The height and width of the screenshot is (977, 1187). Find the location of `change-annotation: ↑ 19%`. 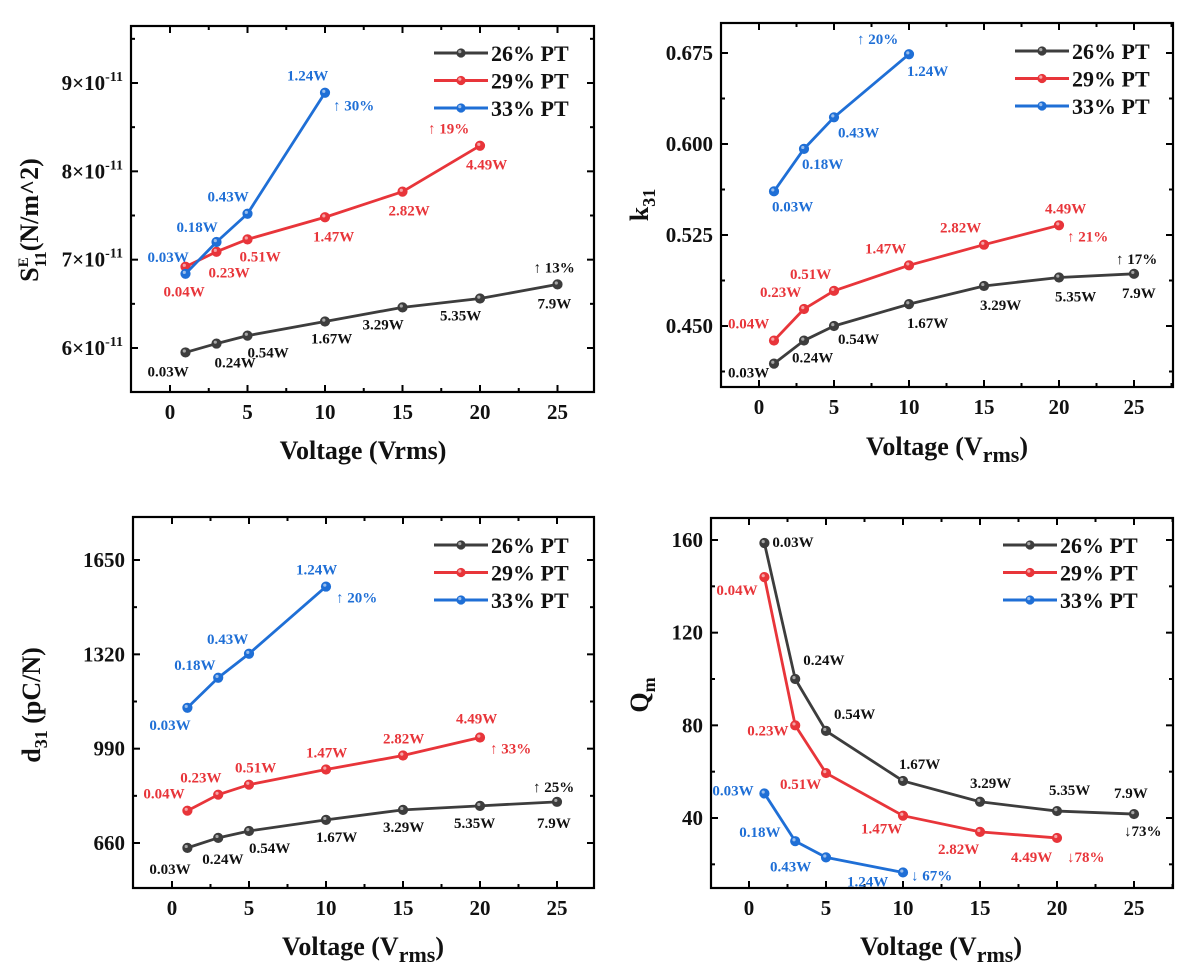

change-annotation: ↑ 19% is located at coordinates (448, 130).